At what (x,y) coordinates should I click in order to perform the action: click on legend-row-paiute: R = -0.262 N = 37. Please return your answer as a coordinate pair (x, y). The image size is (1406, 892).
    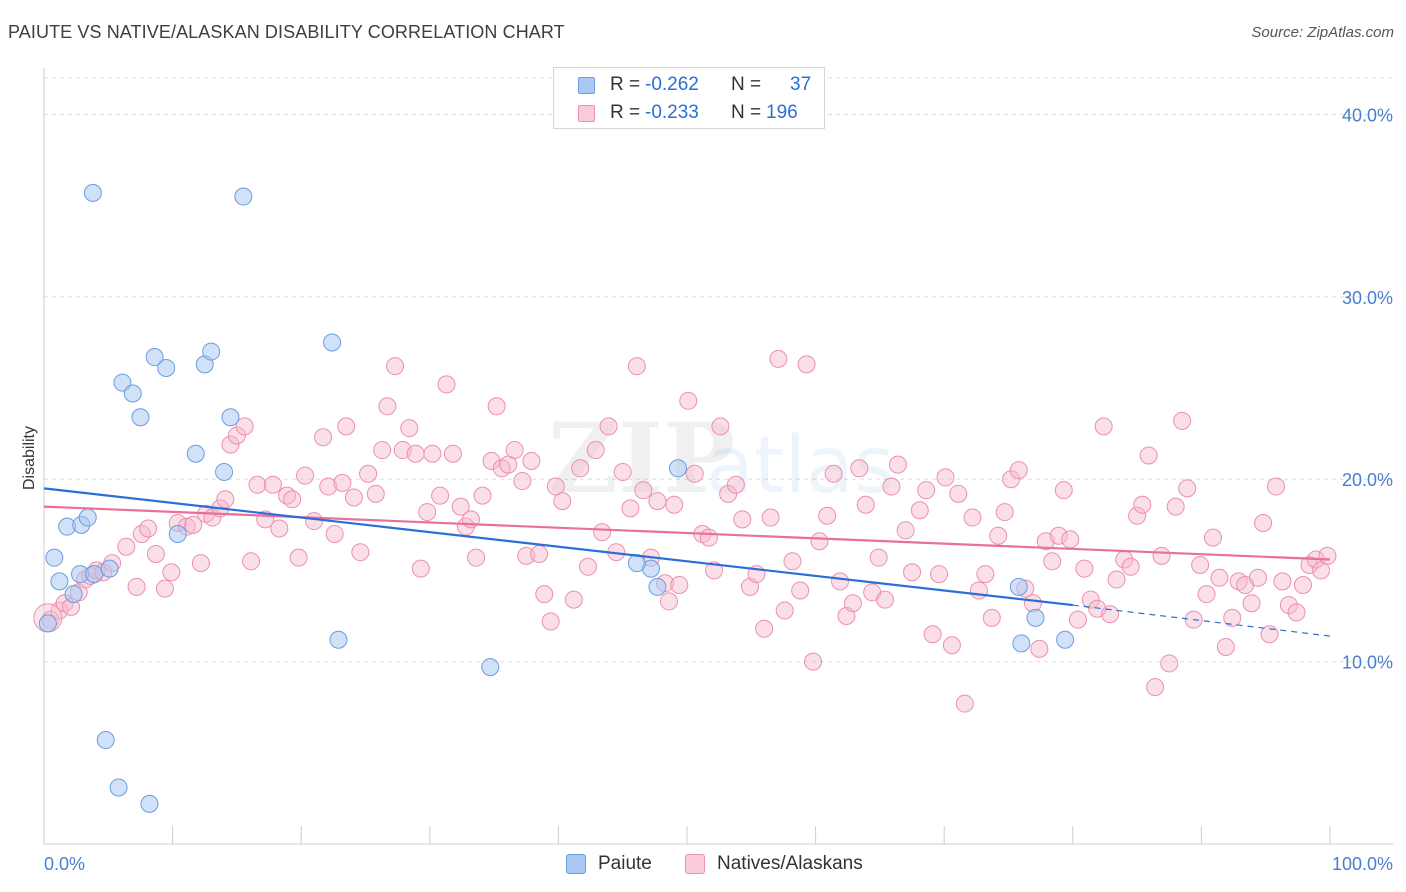
    Looking at the image, I should click on (689, 86).